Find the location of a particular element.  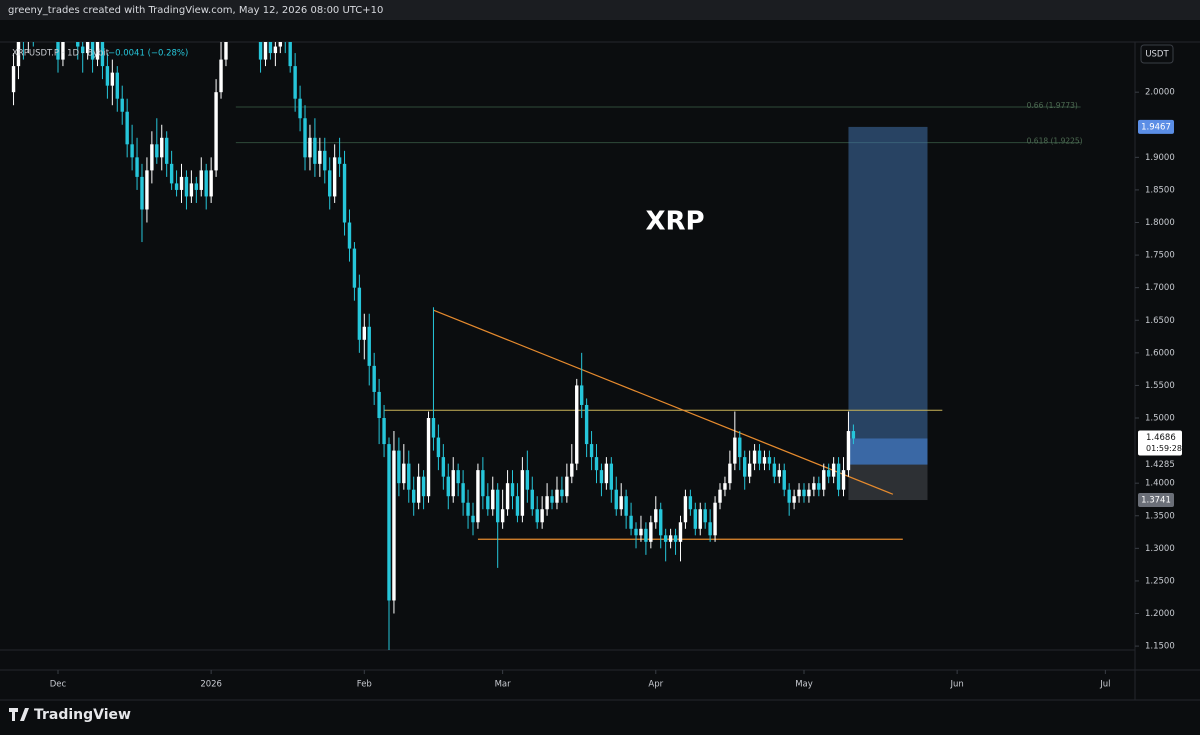

y-tick-label: 1.9000 is located at coordinates (1160, 158).